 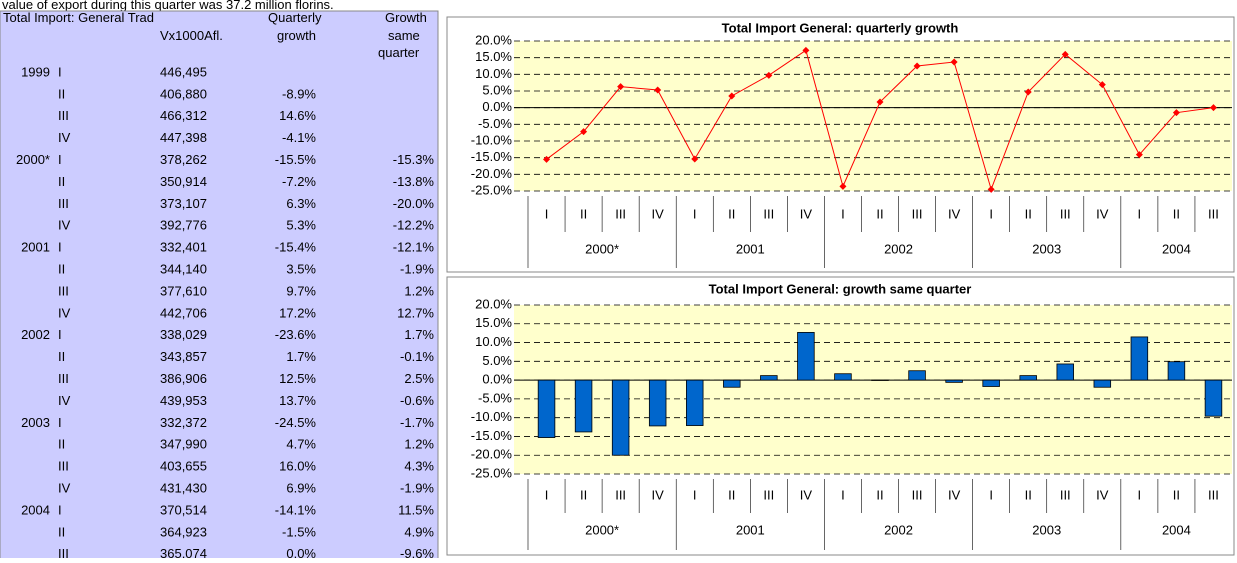 What do you see at coordinates (183, 488) in the screenshot?
I see `table-cell: 431,430` at bounding box center [183, 488].